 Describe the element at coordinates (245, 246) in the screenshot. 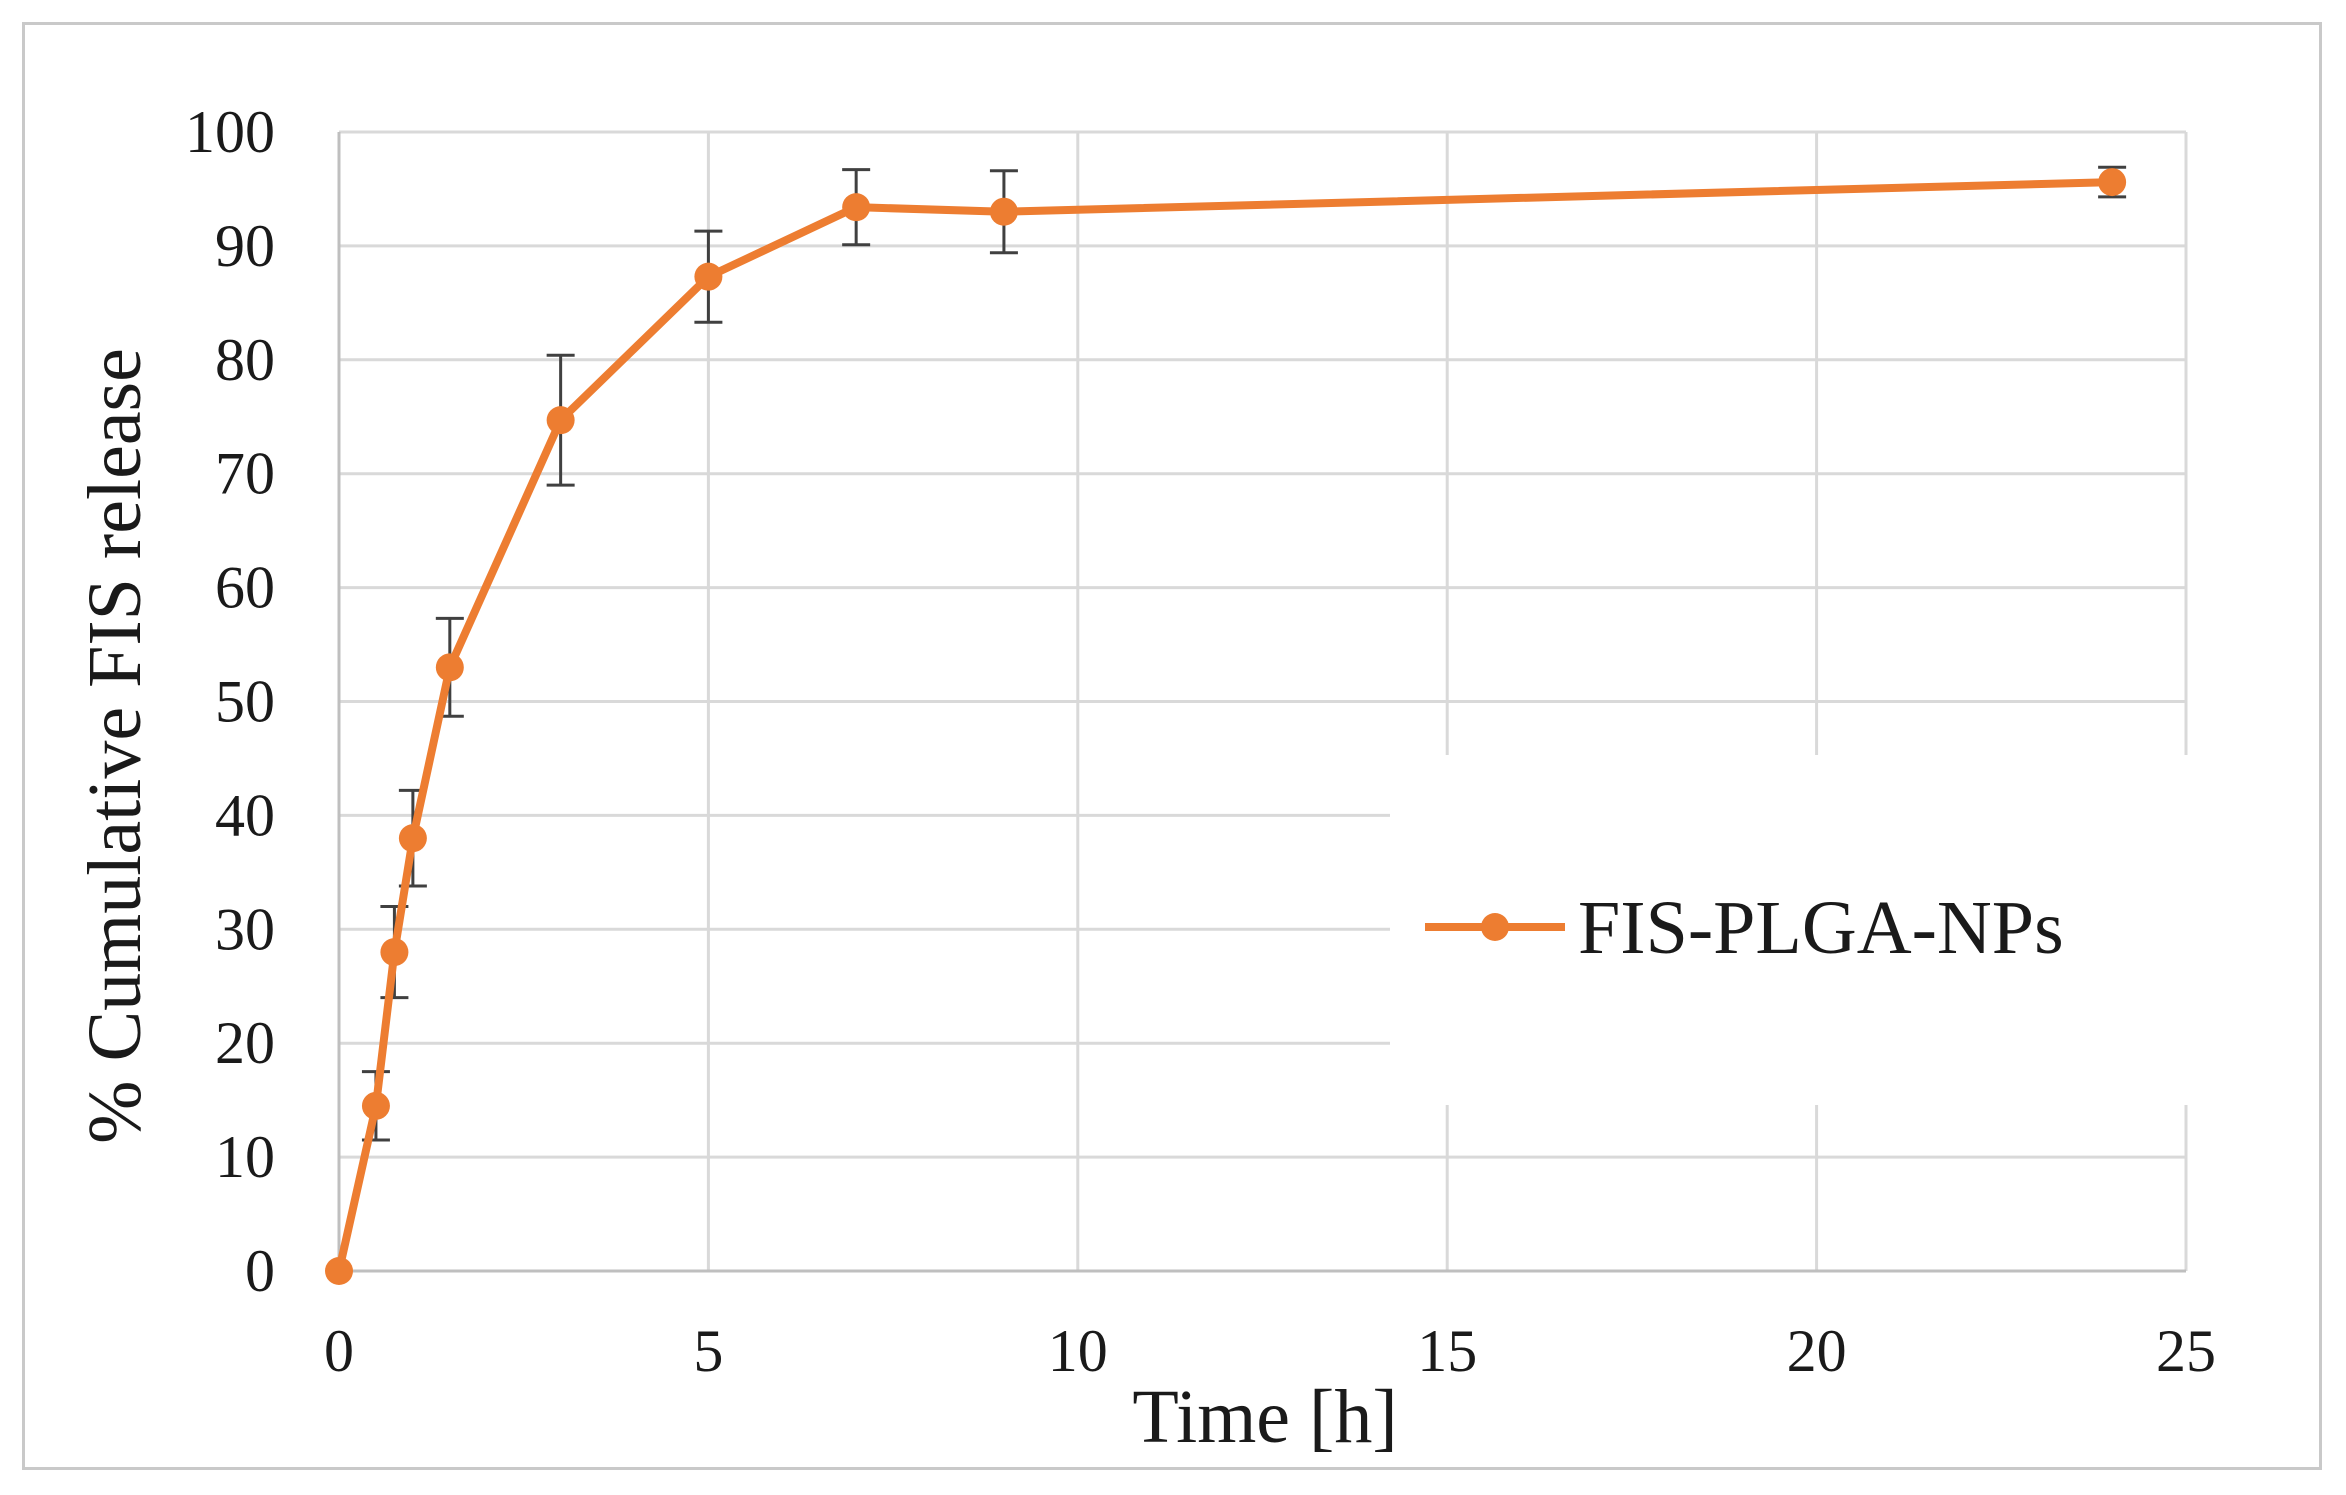

I see `y-tick-label: 90` at that location.